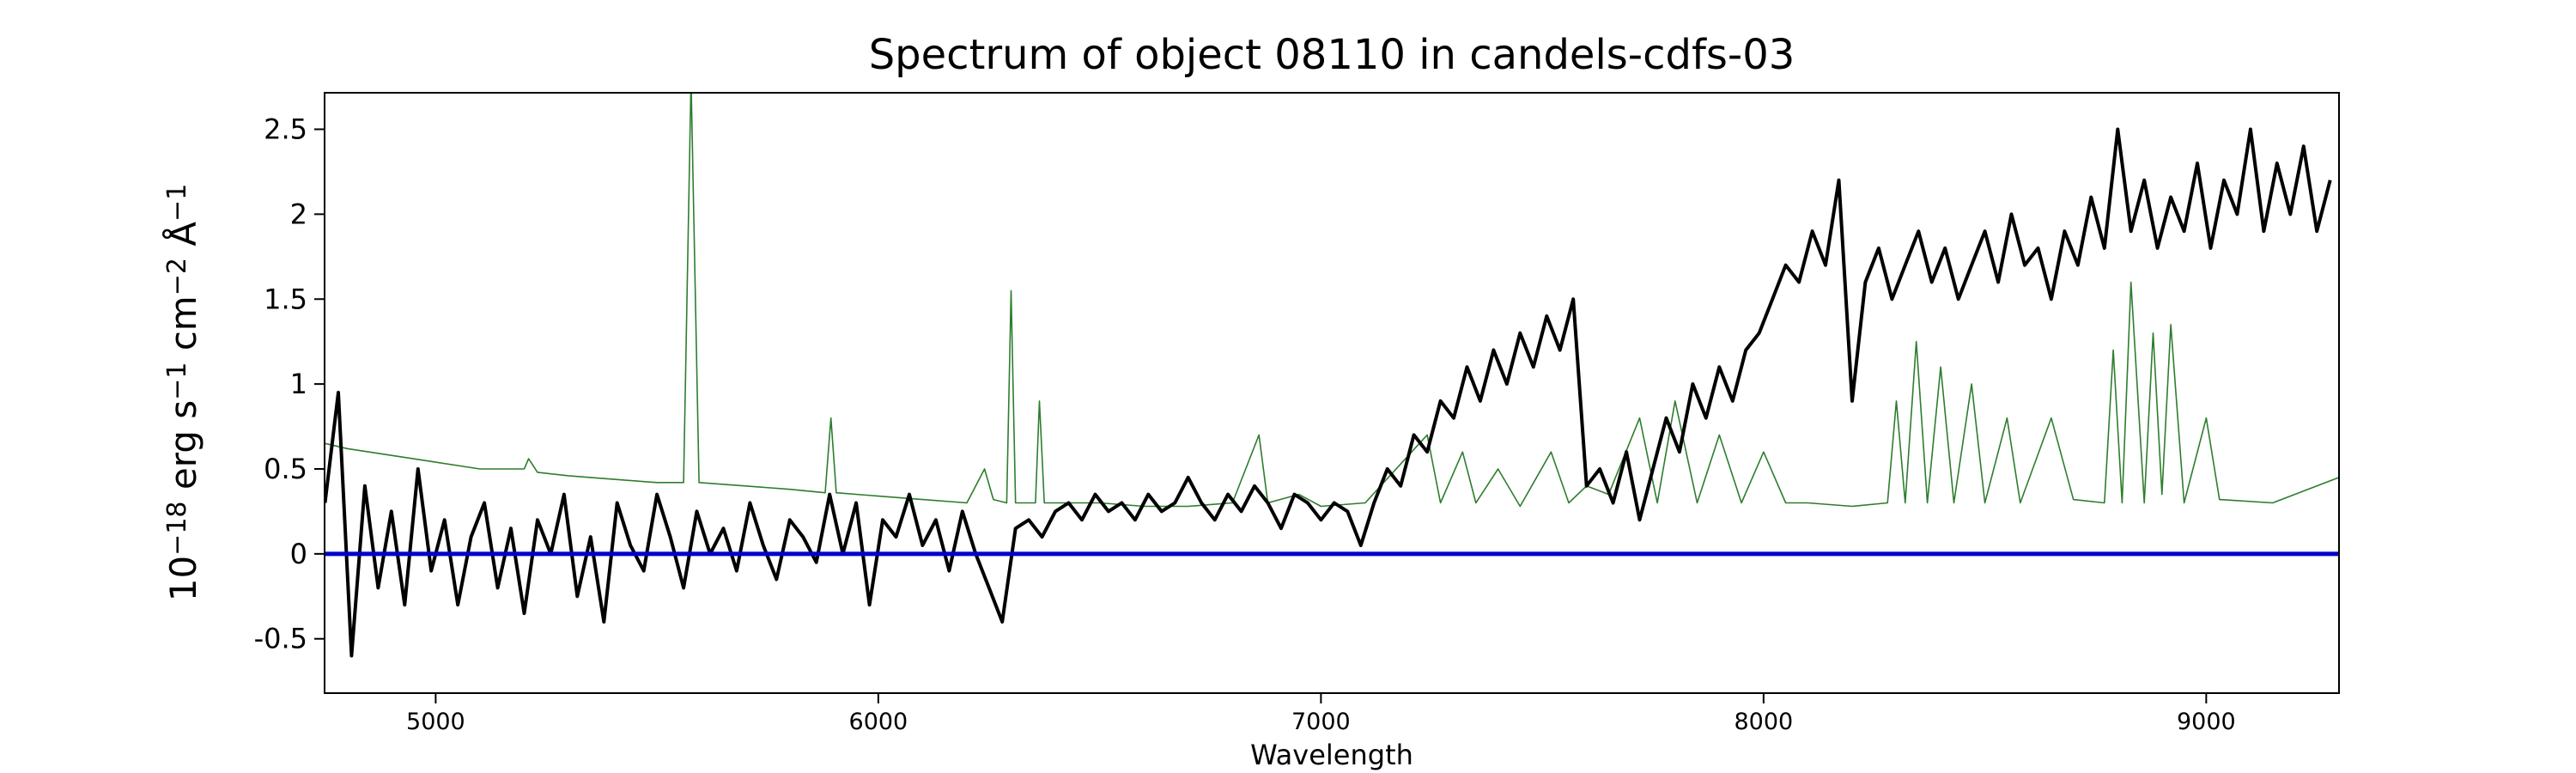 The image size is (2576, 773). What do you see at coordinates (2207, 722) in the screenshot?
I see `x-tick-label: 9000` at bounding box center [2207, 722].